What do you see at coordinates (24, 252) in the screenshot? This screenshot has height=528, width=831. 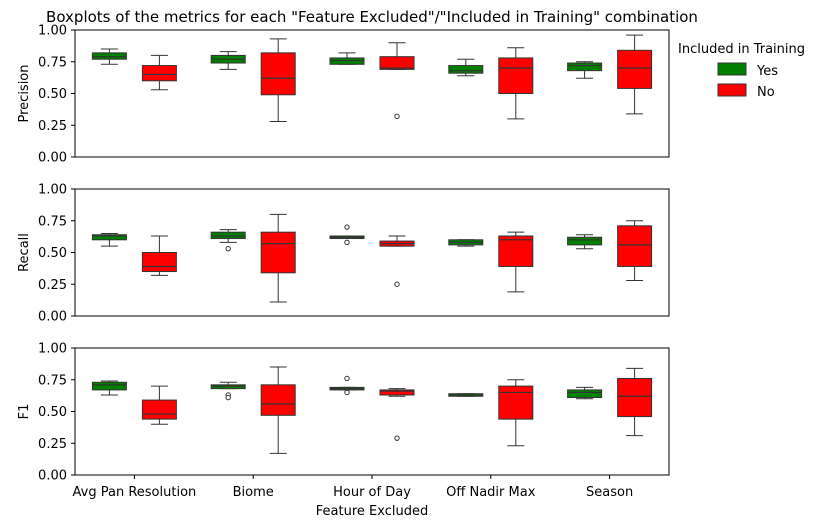 I see `y-axis-label: Recall` at bounding box center [24, 252].